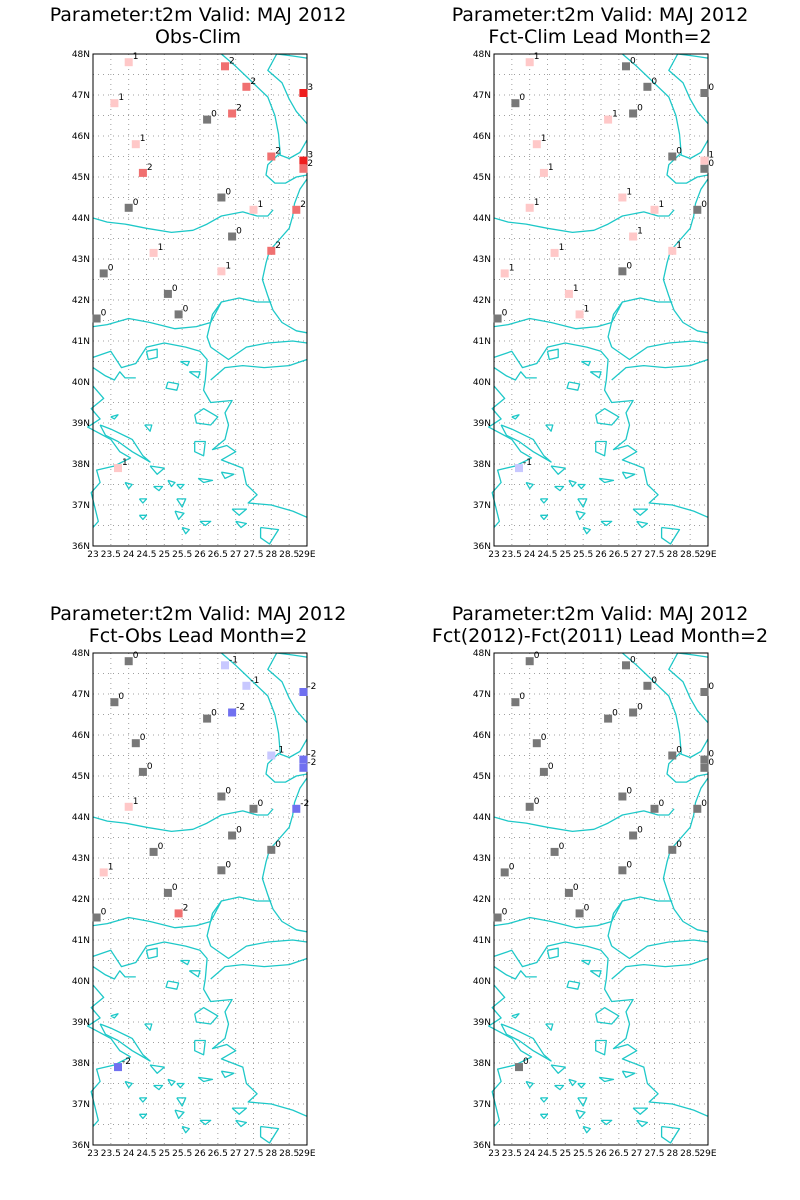  Describe the element at coordinates (482, 342) in the screenshot. I see `lat-tick-label: 41N` at that location.